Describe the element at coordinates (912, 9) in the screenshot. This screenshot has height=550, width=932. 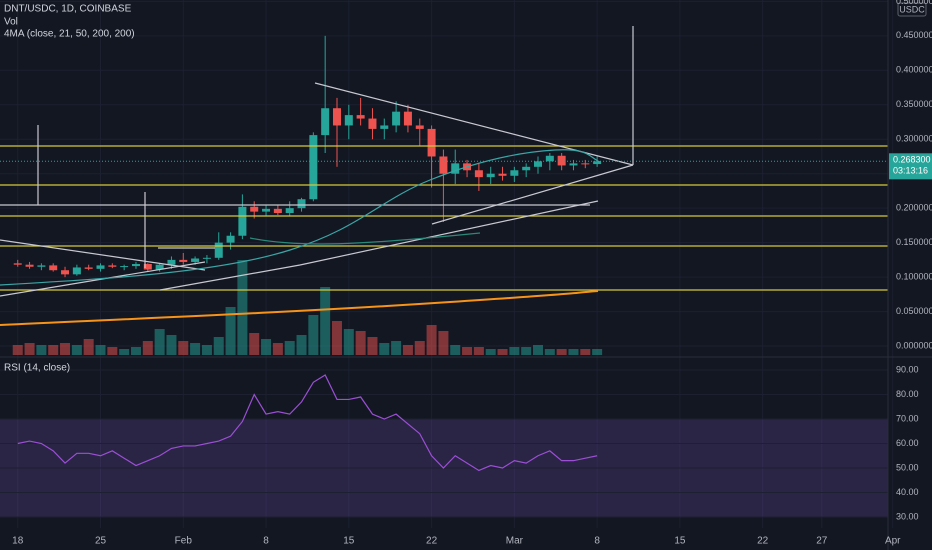
I see `currency: USDC` at that location.